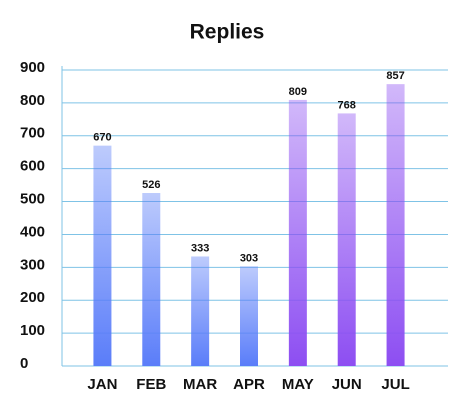 Image resolution: width=453 pixels, height=402 pixels. I want to click on y-tick-label: 600, so click(32, 166).